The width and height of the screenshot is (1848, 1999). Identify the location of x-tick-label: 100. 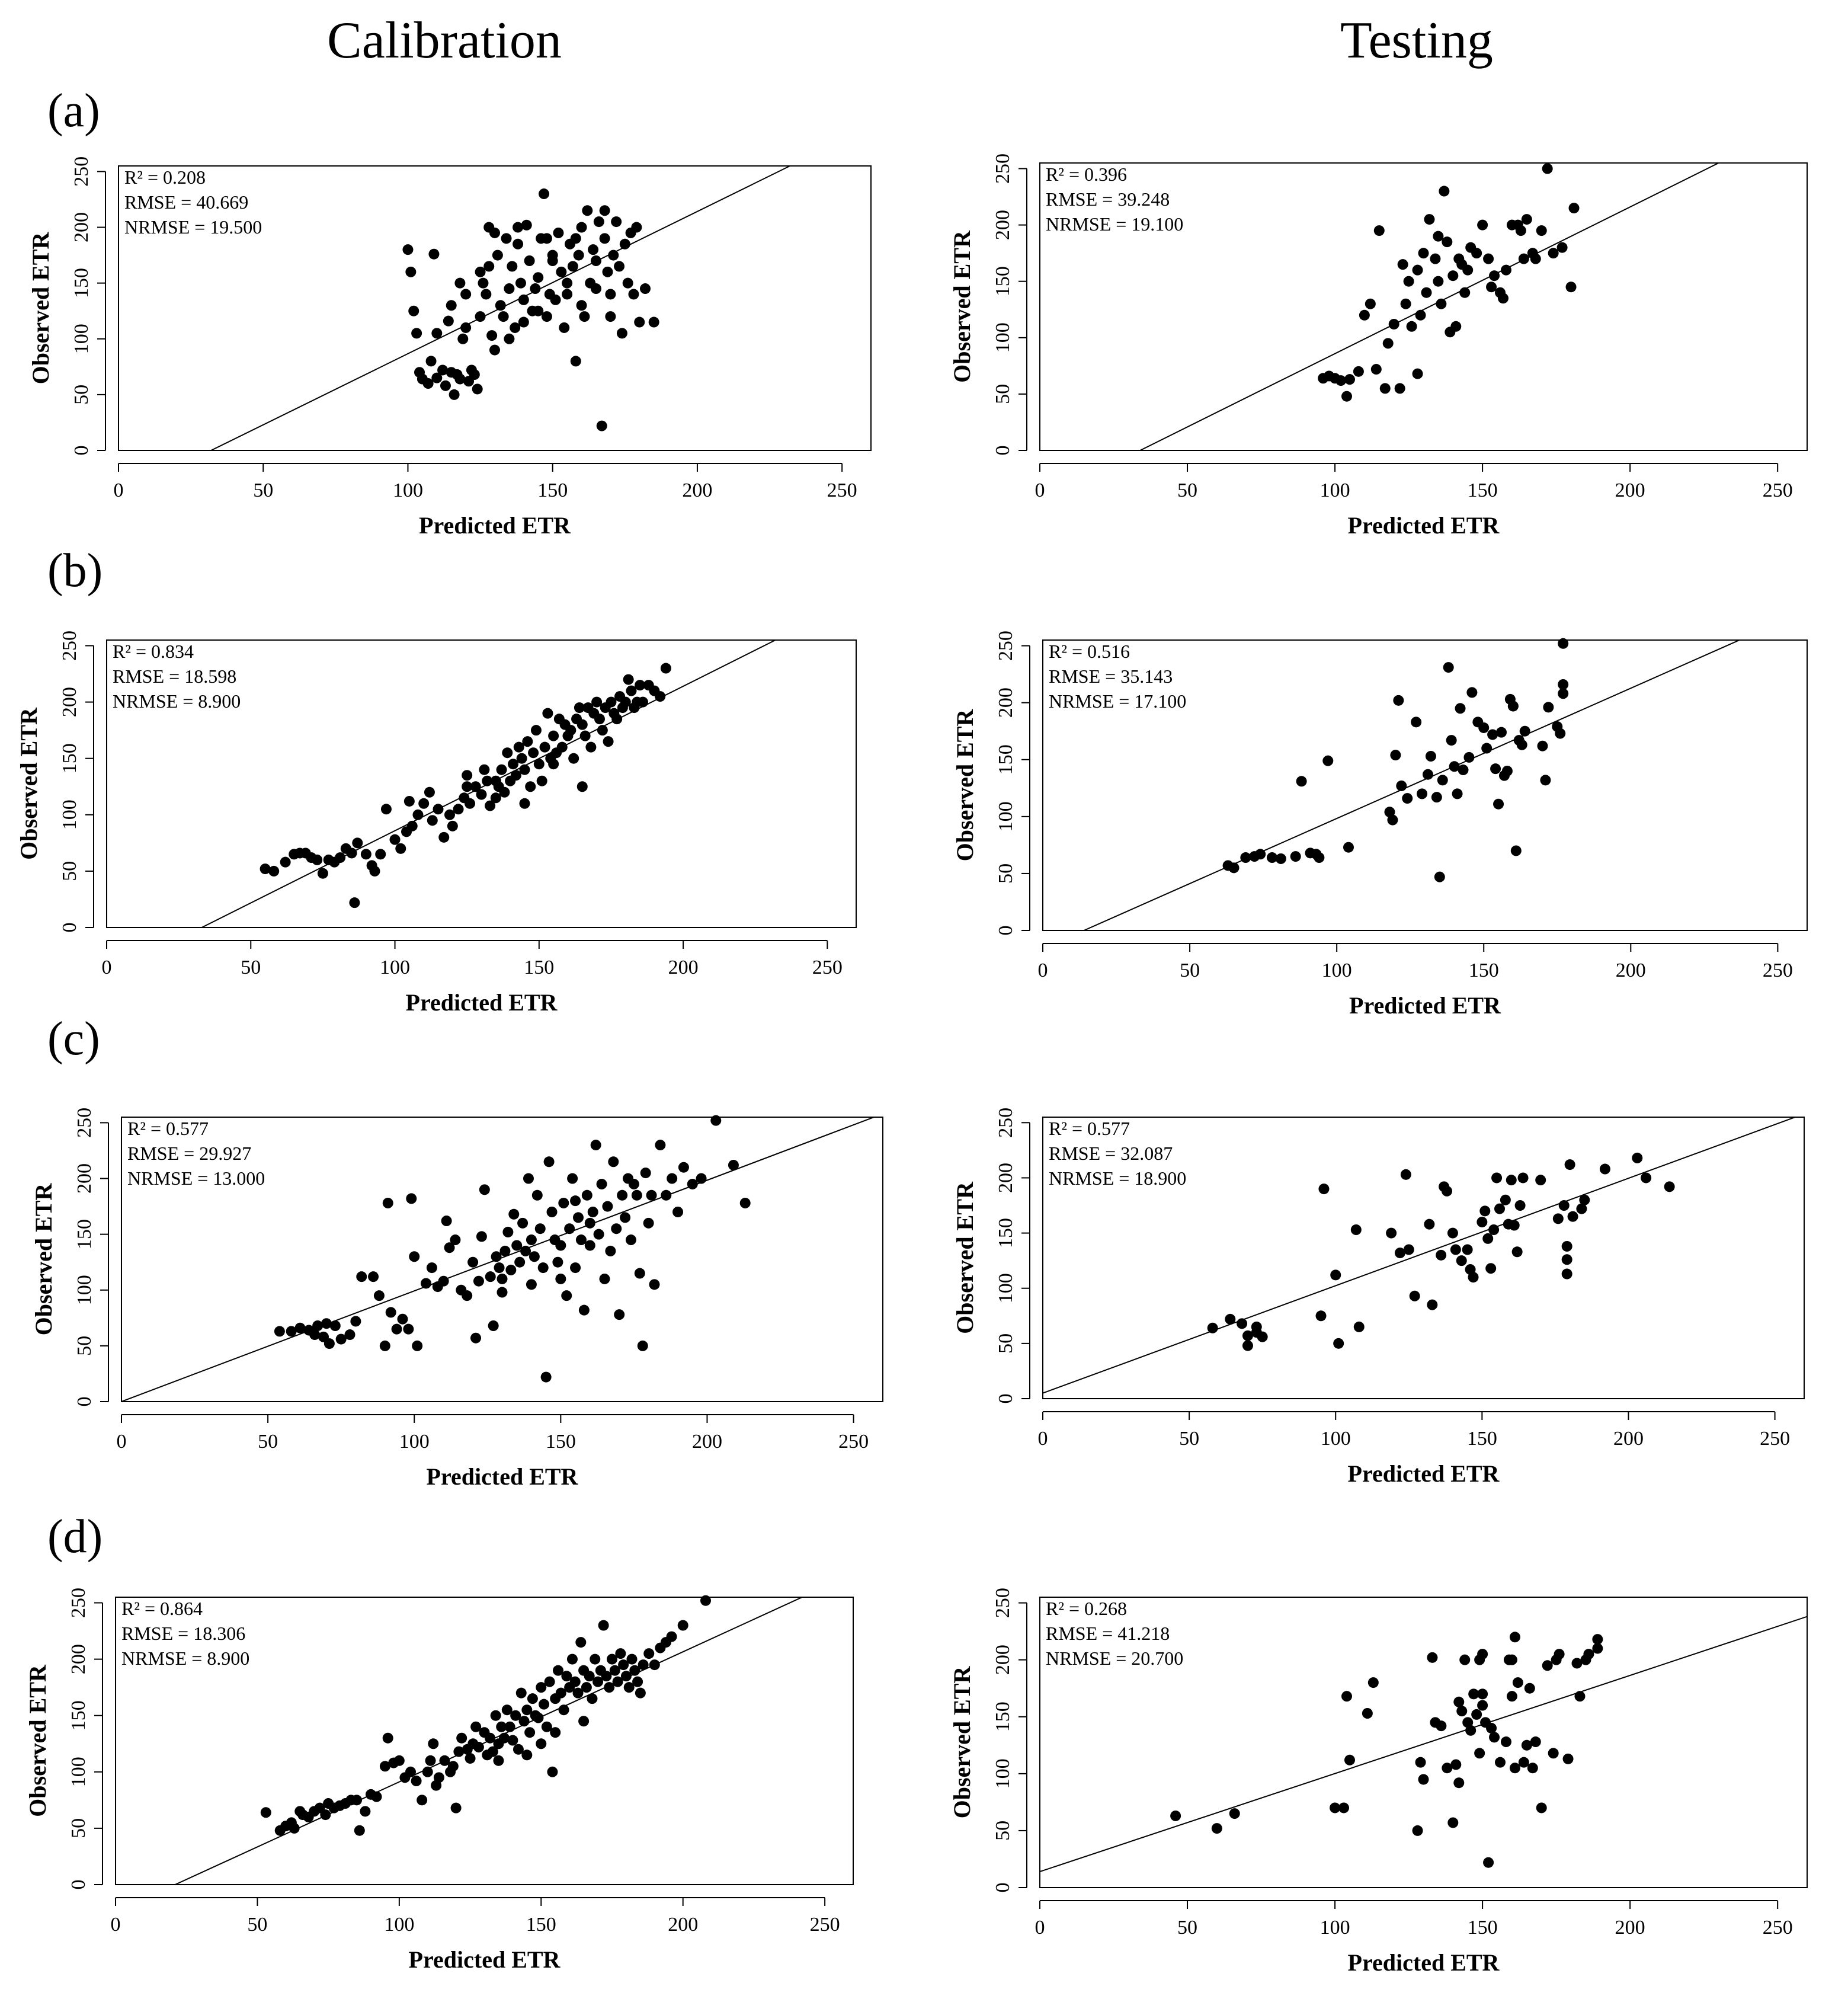
(1337, 970).